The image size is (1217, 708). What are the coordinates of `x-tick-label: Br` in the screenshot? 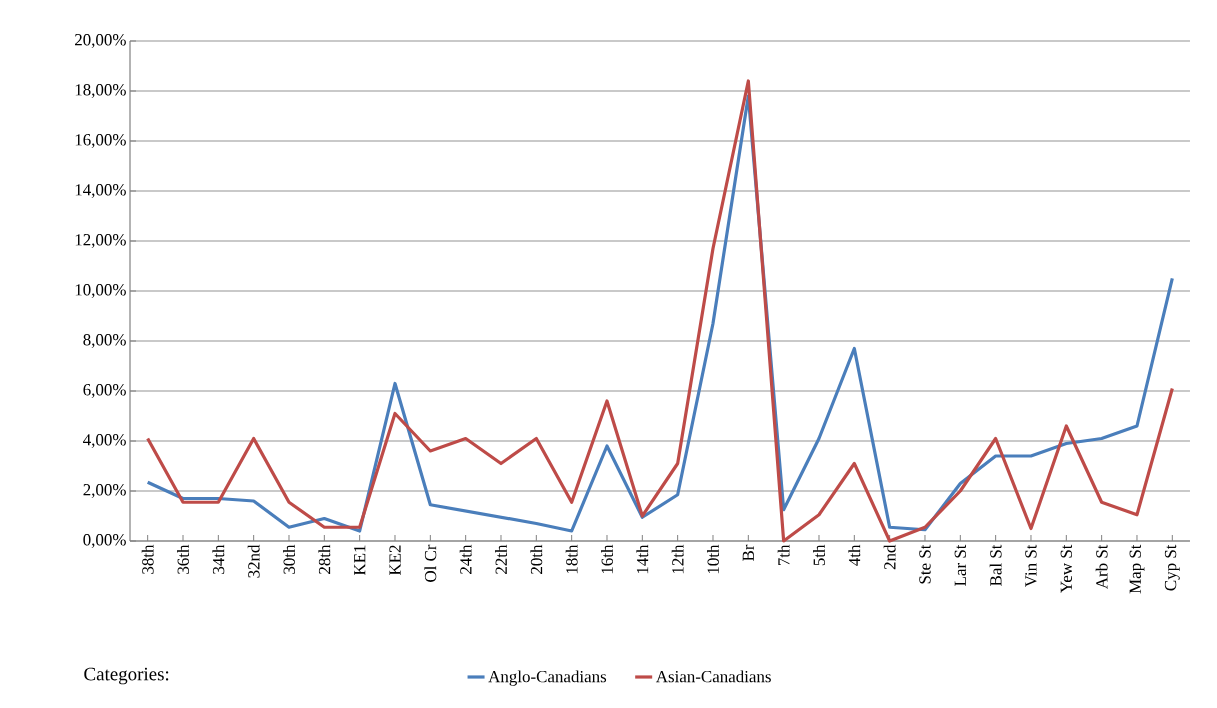 It's located at (748, 552).